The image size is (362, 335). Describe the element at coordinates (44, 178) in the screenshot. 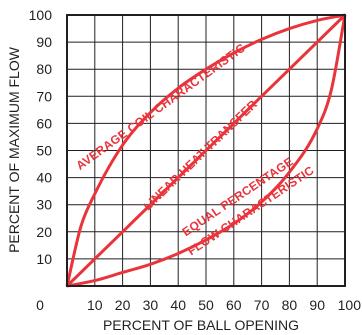

I see `y-tick-label: 40` at that location.